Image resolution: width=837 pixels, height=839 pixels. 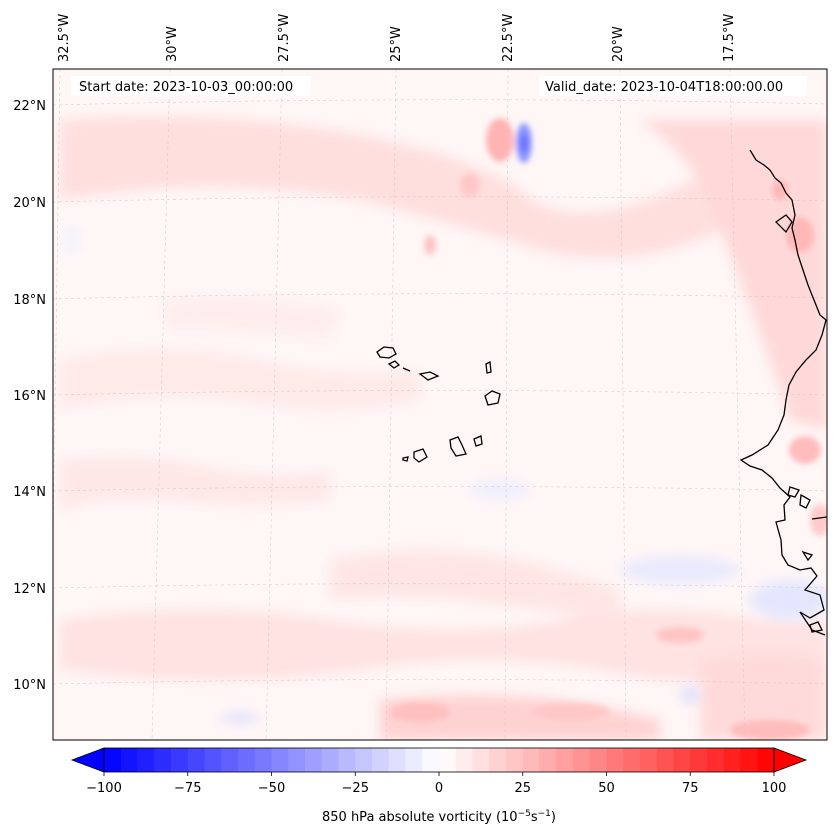 I want to click on latitude-labels: 22°N 20°N 18°N 16°N 14°N 12°N 10°N, so click(x=29, y=396).